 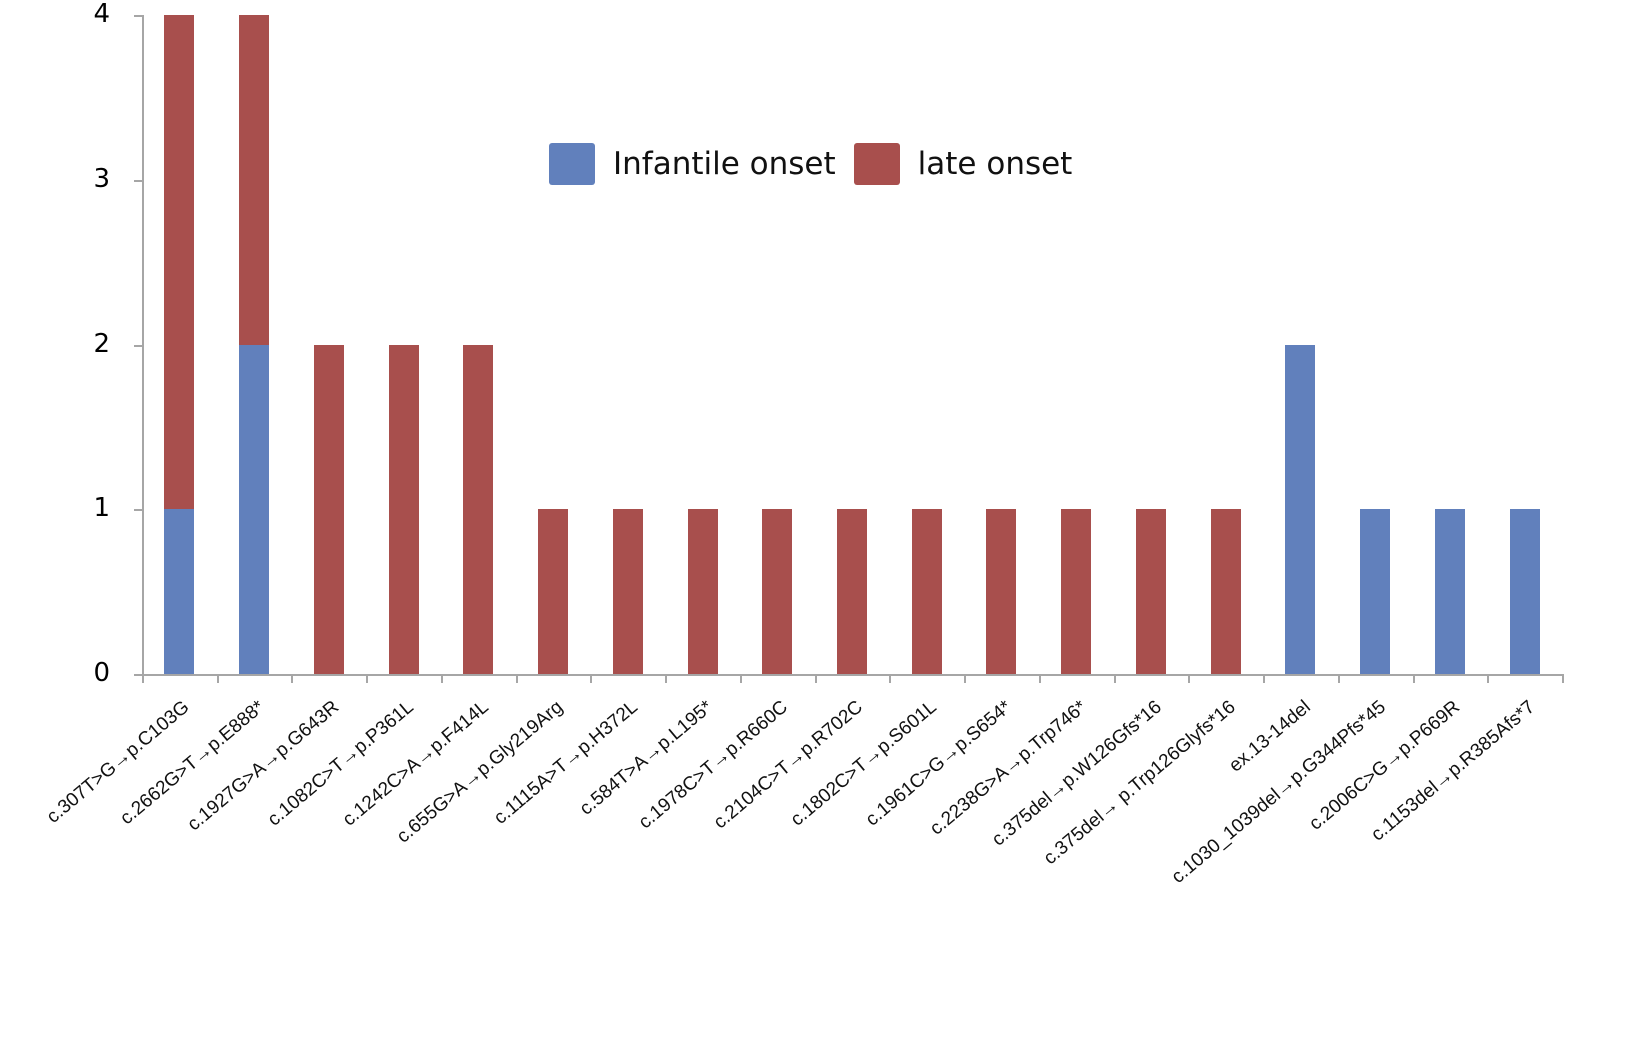 I want to click on y-tick-label: 4, so click(x=101, y=14).